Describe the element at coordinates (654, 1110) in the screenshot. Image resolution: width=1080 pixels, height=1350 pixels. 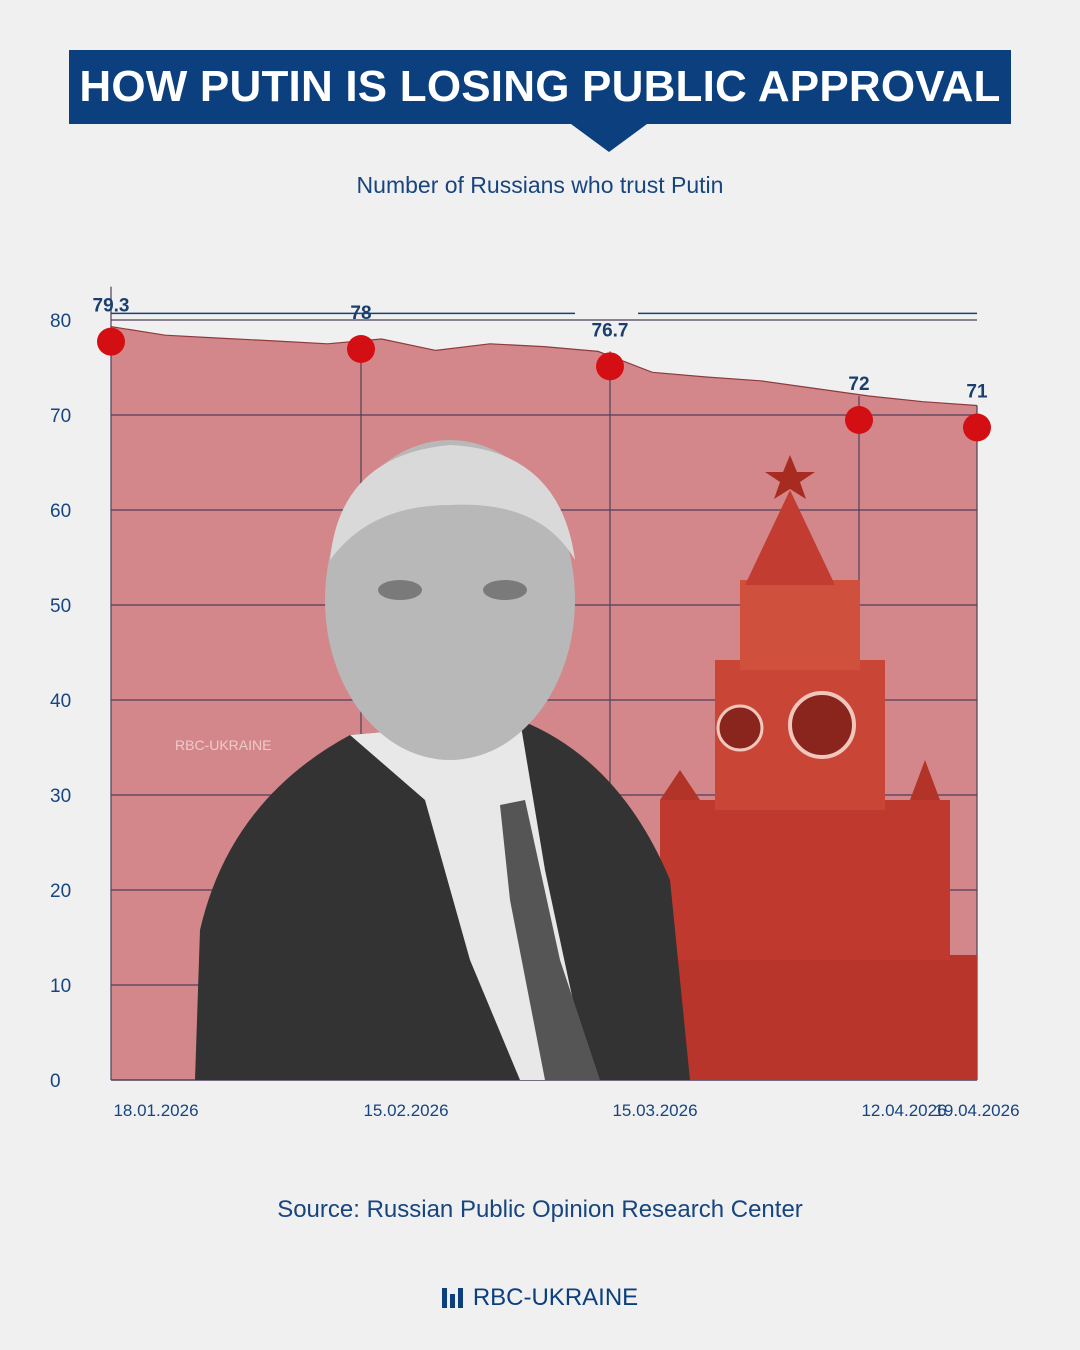
I see `x-date-label: 15.03.2026` at that location.